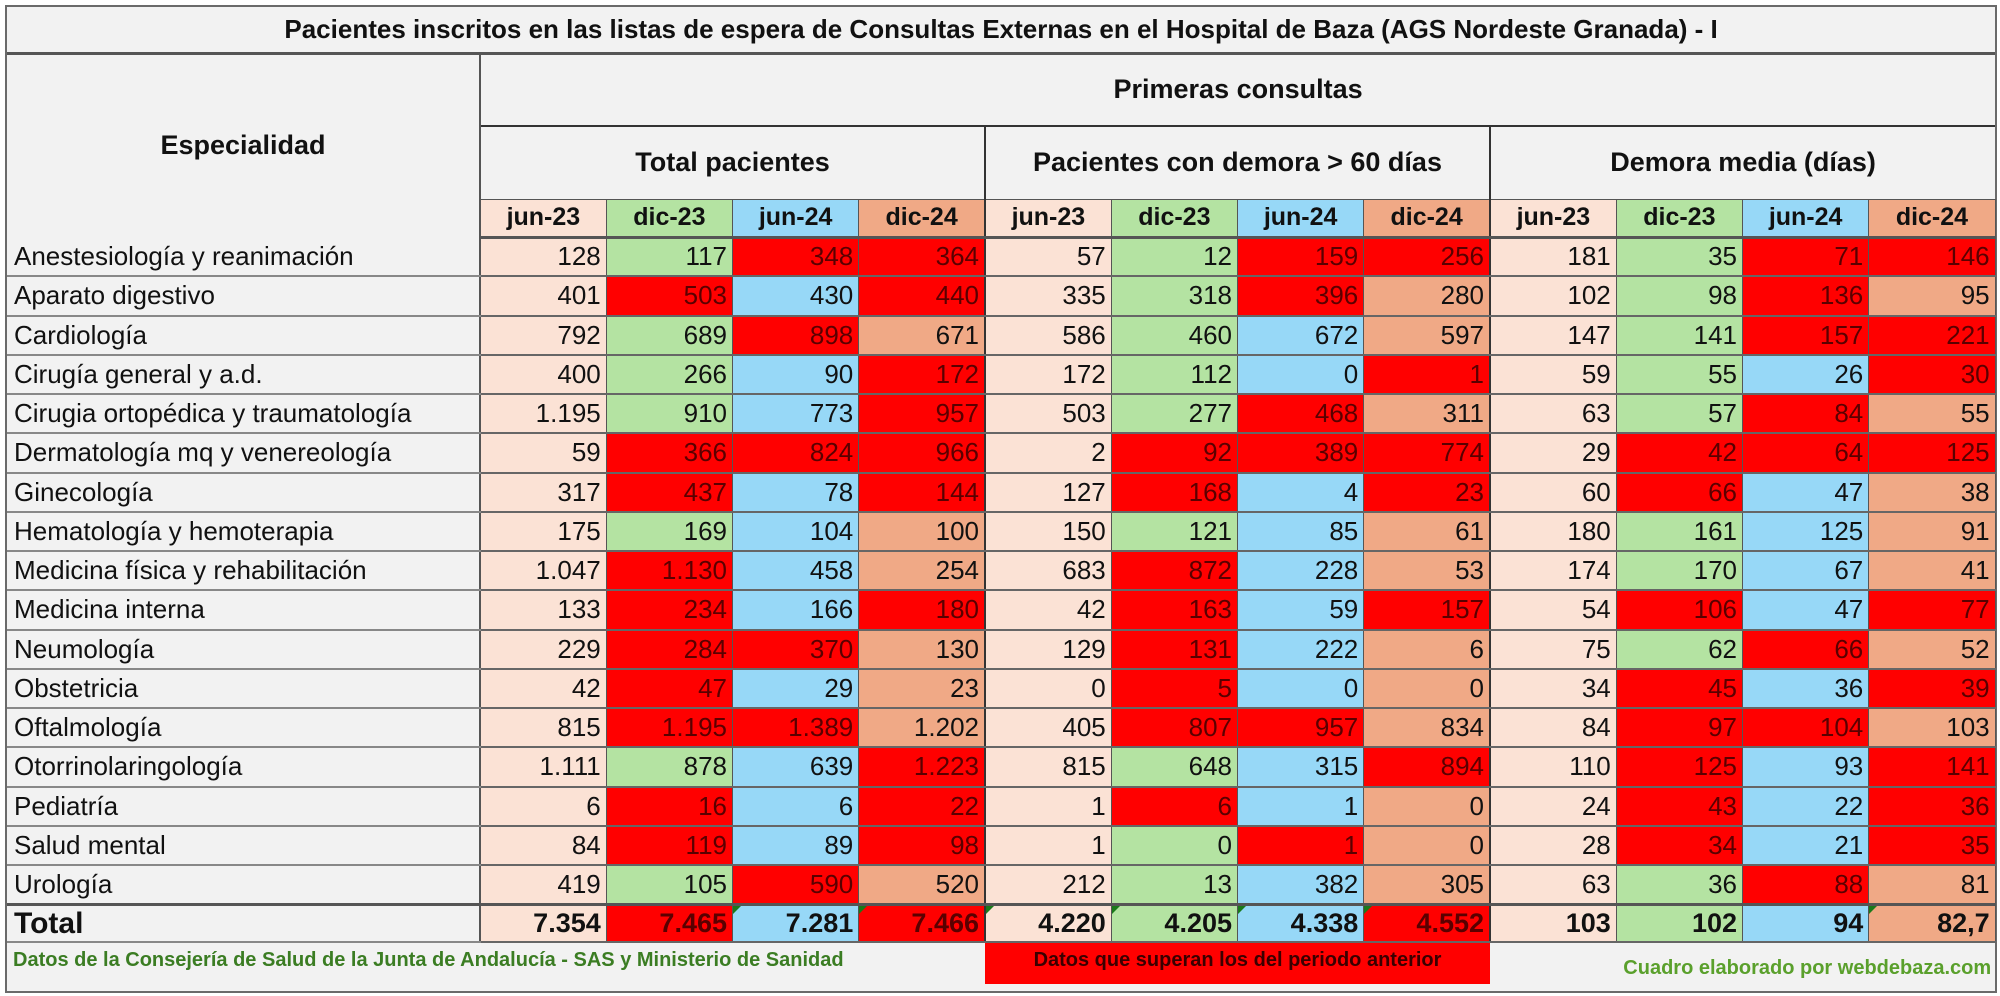 Image resolution: width=2000 pixels, height=996 pixels. What do you see at coordinates (795, 532) in the screenshot?
I see `value-cell-jun-24: 104` at bounding box center [795, 532].